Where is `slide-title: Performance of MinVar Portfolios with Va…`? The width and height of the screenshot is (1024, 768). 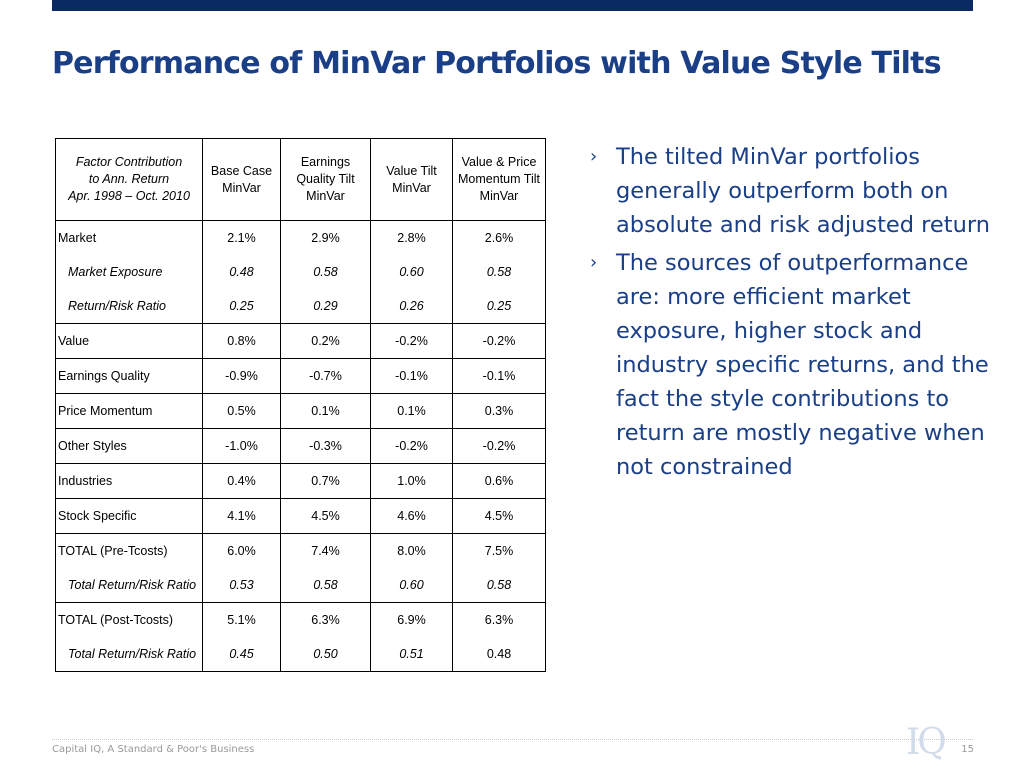
slide-title: Performance of MinVar Portfolios with Va… is located at coordinates (497, 63).